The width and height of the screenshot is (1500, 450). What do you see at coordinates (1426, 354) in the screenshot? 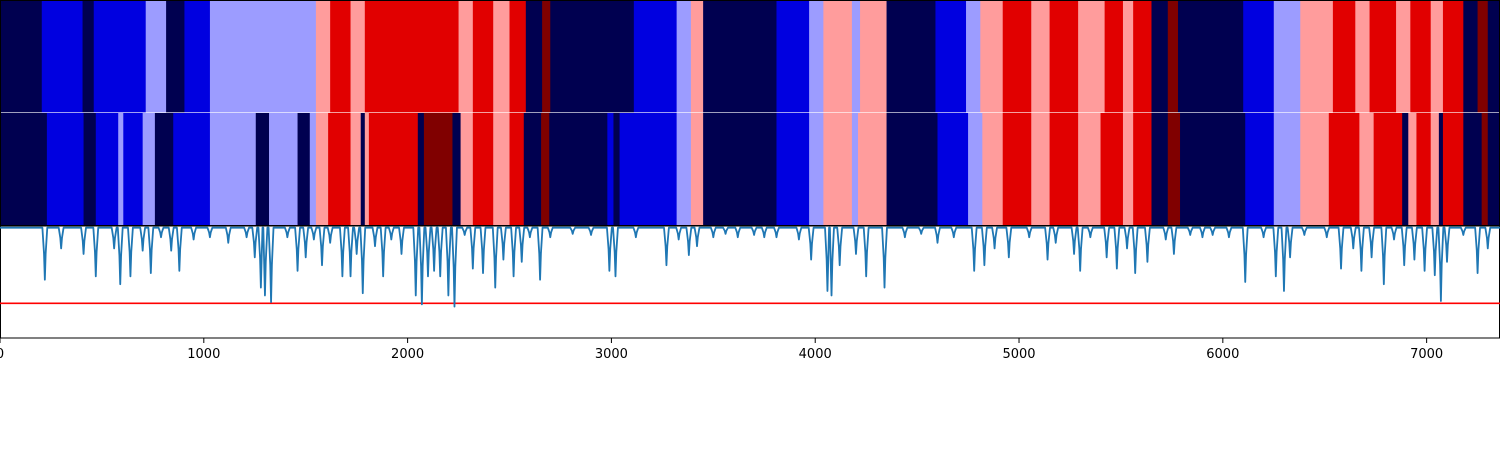
I see `x-tick-label: 7000` at bounding box center [1426, 354].